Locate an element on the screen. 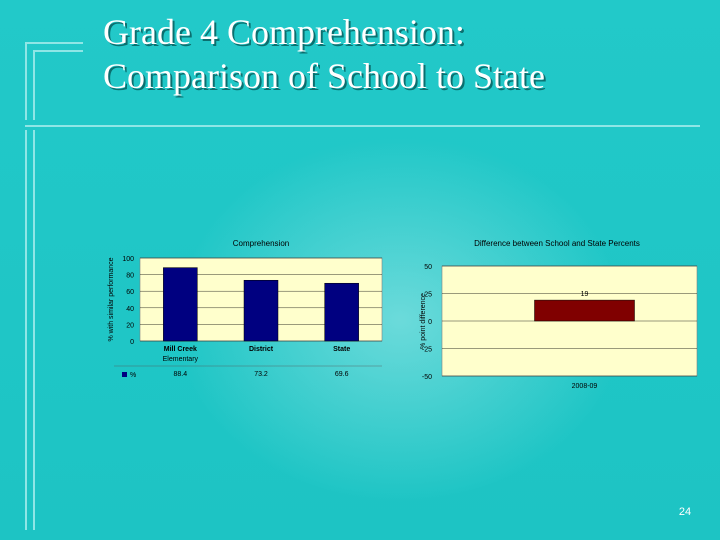  category-label: 2008-09 is located at coordinates (585, 386).